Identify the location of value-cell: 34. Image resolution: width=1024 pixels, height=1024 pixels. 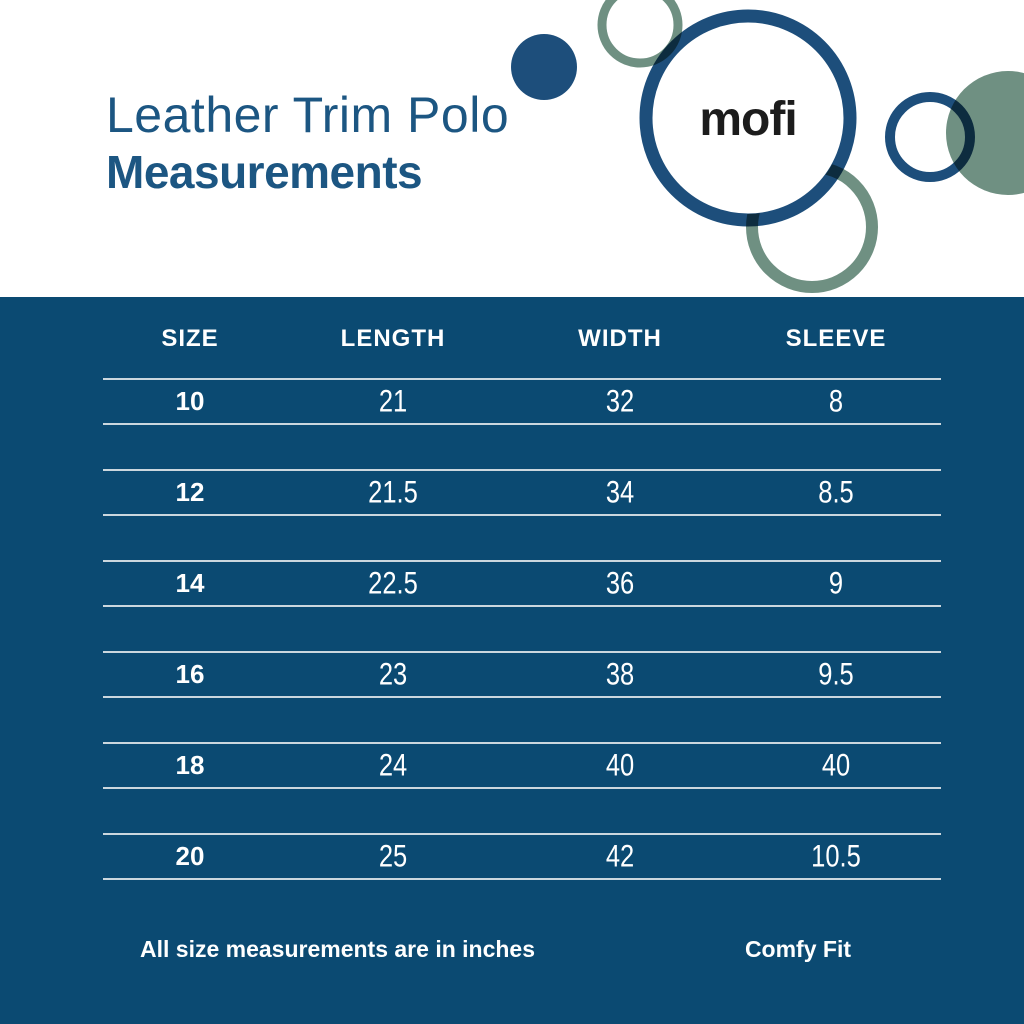
(620, 492).